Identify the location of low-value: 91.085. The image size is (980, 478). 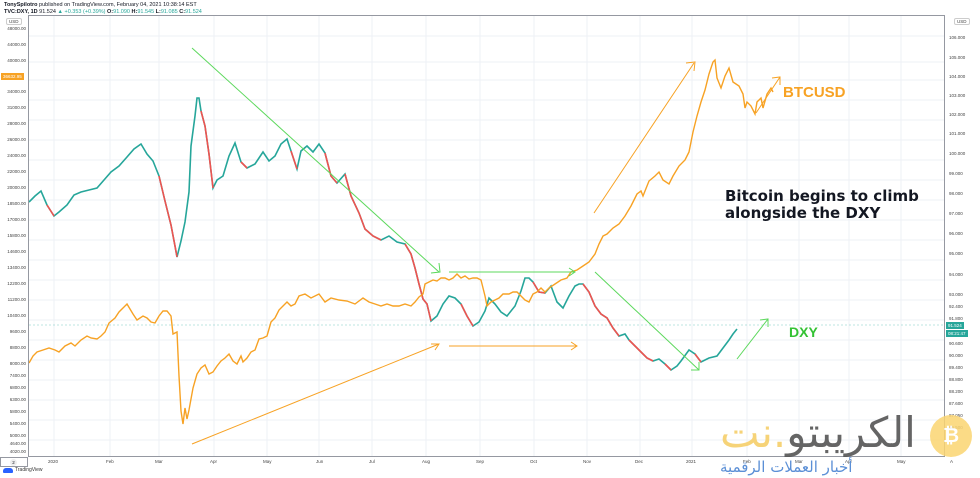
(169, 12).